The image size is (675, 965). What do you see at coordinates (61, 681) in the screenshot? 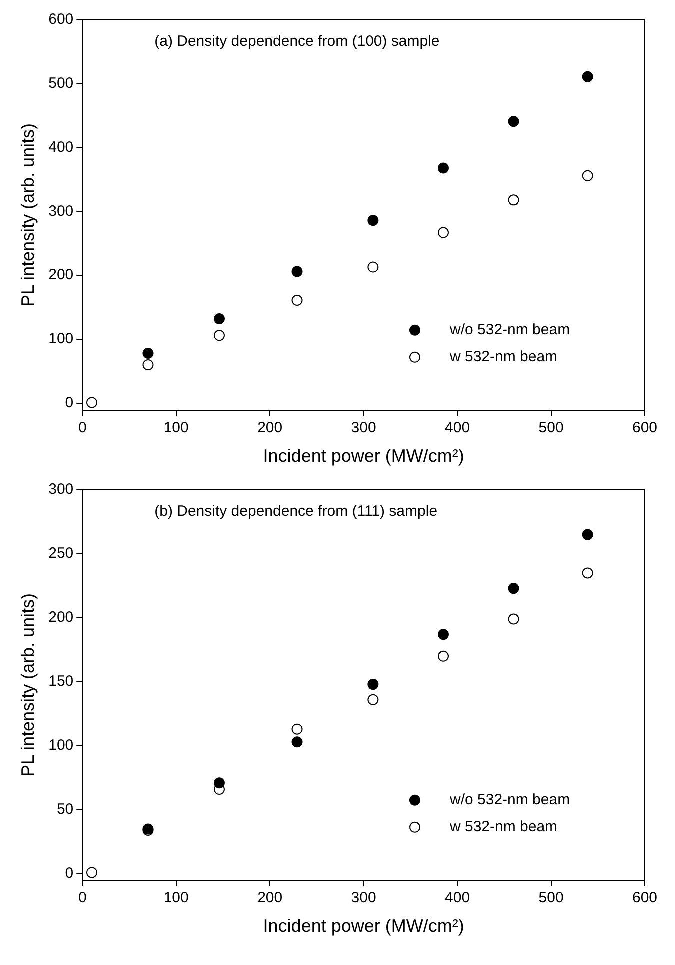
I see `y-tick-label: 150` at bounding box center [61, 681].